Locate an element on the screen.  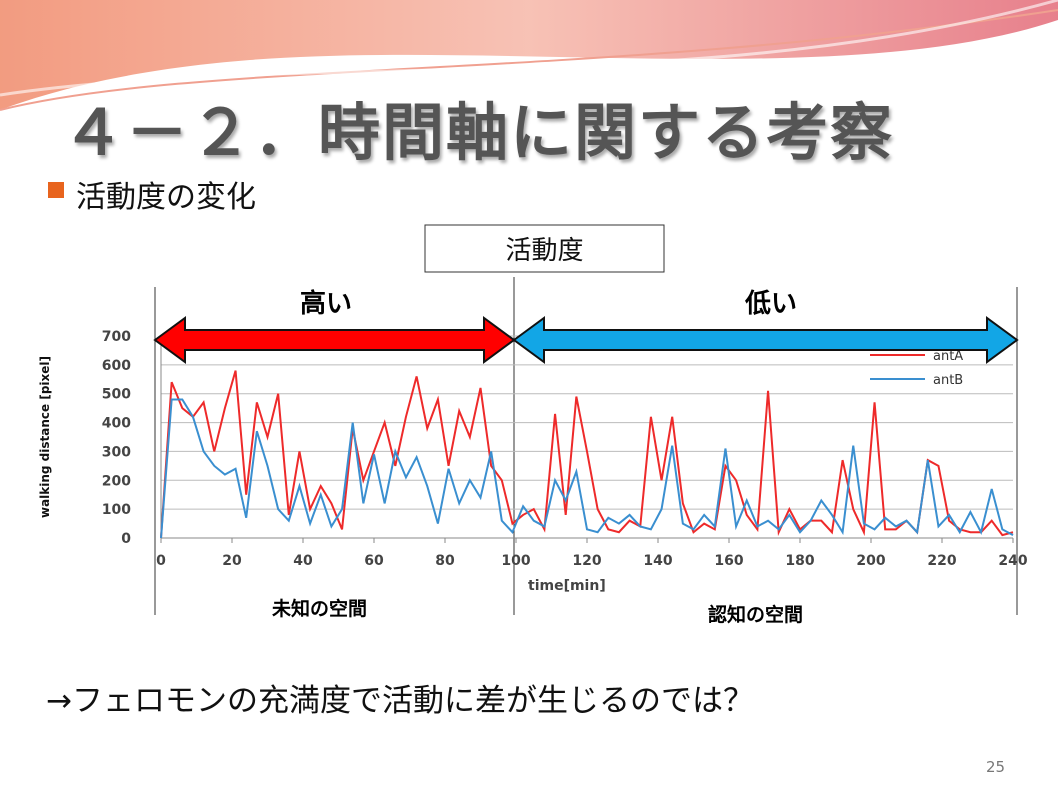
legend-label: antB is located at coordinates (948, 380).